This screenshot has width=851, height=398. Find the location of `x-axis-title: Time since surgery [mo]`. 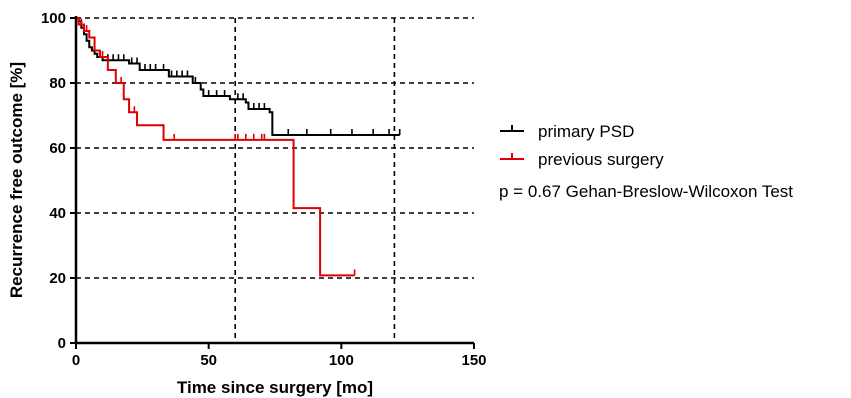

x-axis-title: Time since surgery [mo] is located at coordinates (275, 387).